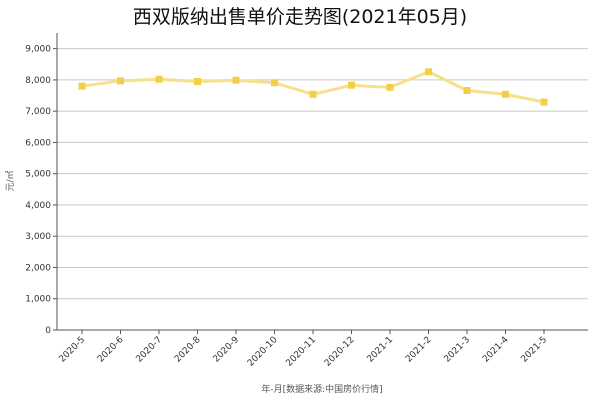  What do you see at coordinates (496, 350) in the screenshot?
I see `x-tick-label: 2021-4` at bounding box center [496, 350].